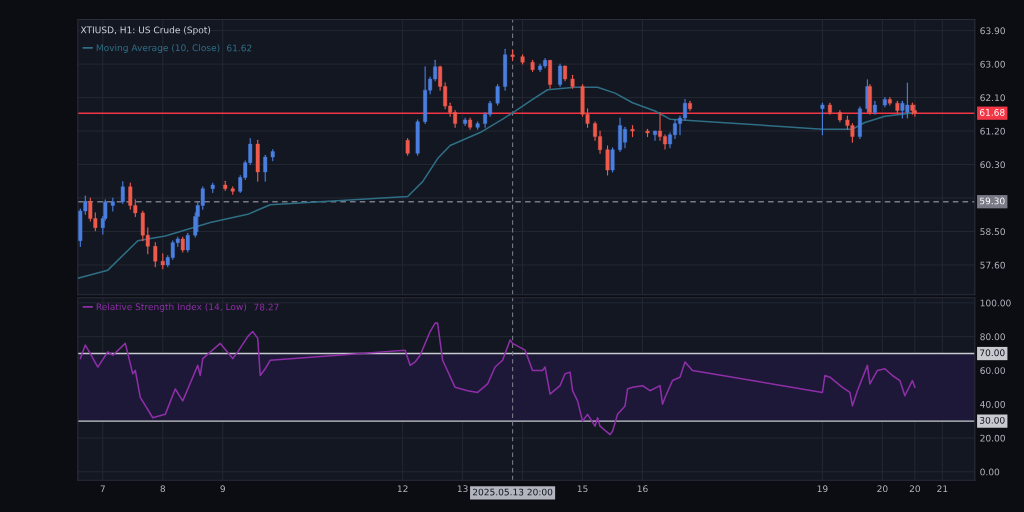  I want to click on y-tick-label: 100.00, so click(995, 303).